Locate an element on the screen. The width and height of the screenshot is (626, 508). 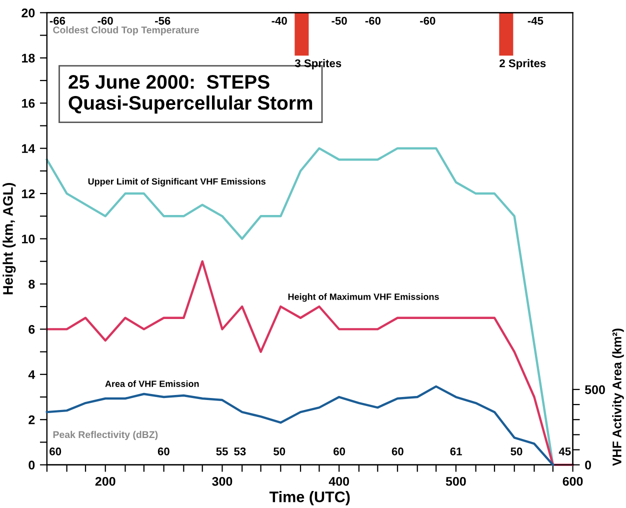
x-tick-label: 400 is located at coordinates (338, 481).